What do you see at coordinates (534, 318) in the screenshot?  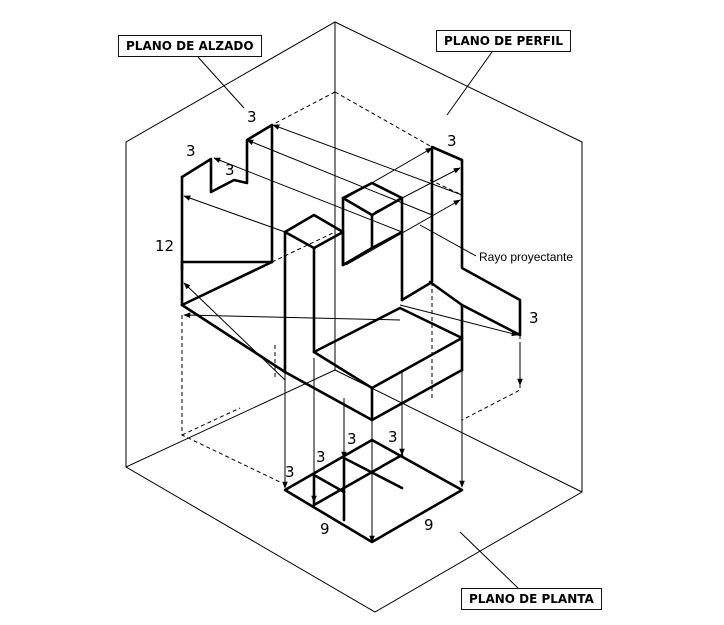 I see `dim-perfil-right: 3` at bounding box center [534, 318].